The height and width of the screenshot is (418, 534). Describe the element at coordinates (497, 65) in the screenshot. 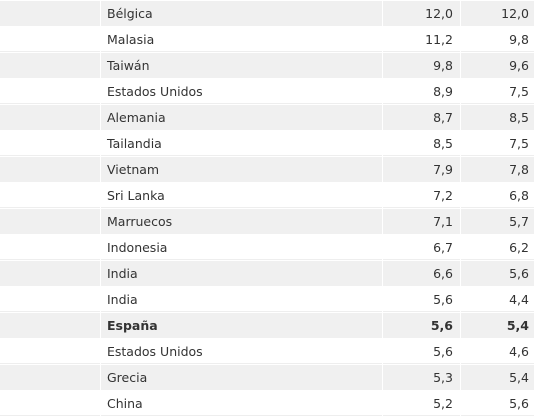

I see `value-cell: 9,6` at that location.